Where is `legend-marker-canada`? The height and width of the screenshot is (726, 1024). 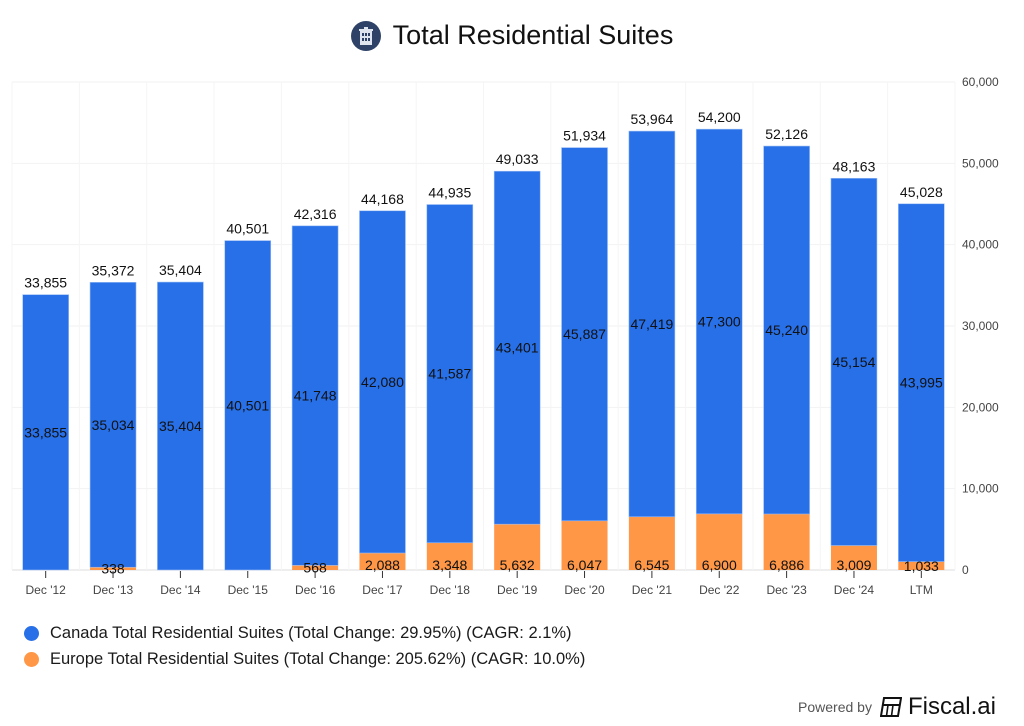
legend-marker-canada is located at coordinates (31, 633).